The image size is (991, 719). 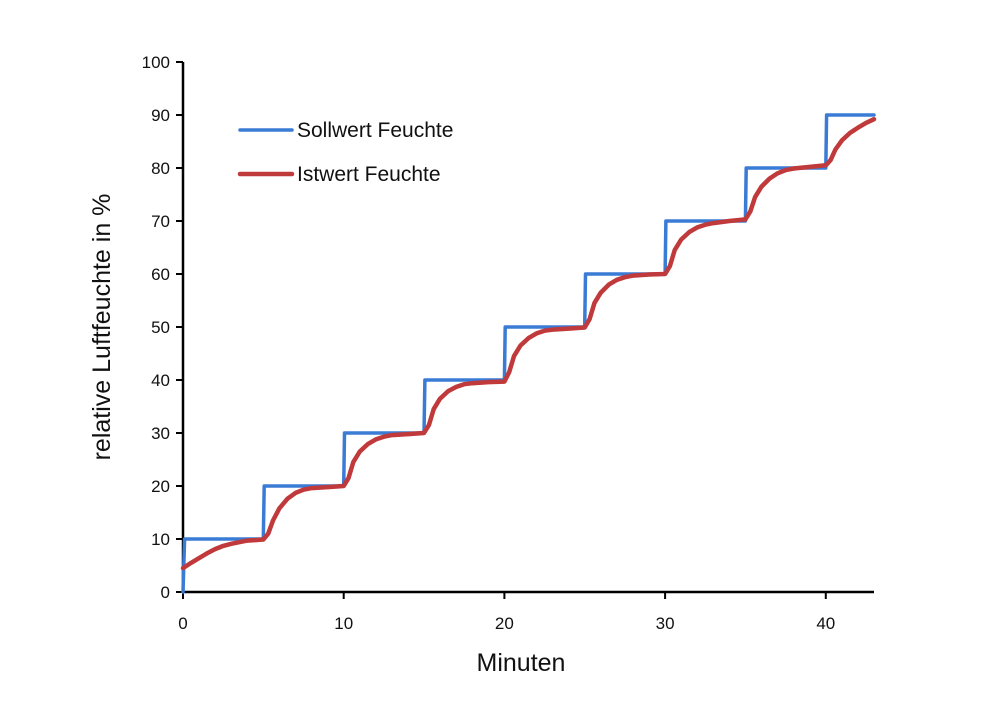 What do you see at coordinates (160, 327) in the screenshot?
I see `y-tick-label: 50` at bounding box center [160, 327].